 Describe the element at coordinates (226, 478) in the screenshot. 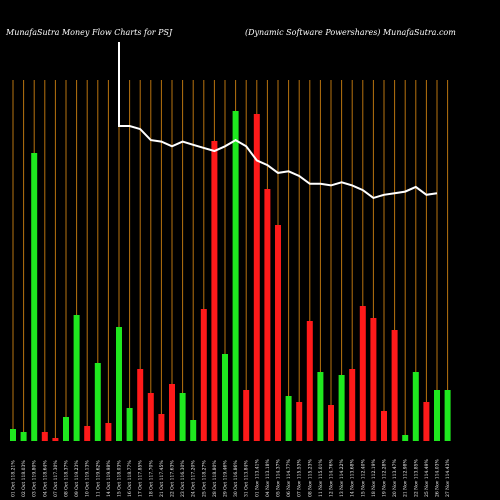

I see `x-tick-label: 29 Oct 119.46%` at that location.